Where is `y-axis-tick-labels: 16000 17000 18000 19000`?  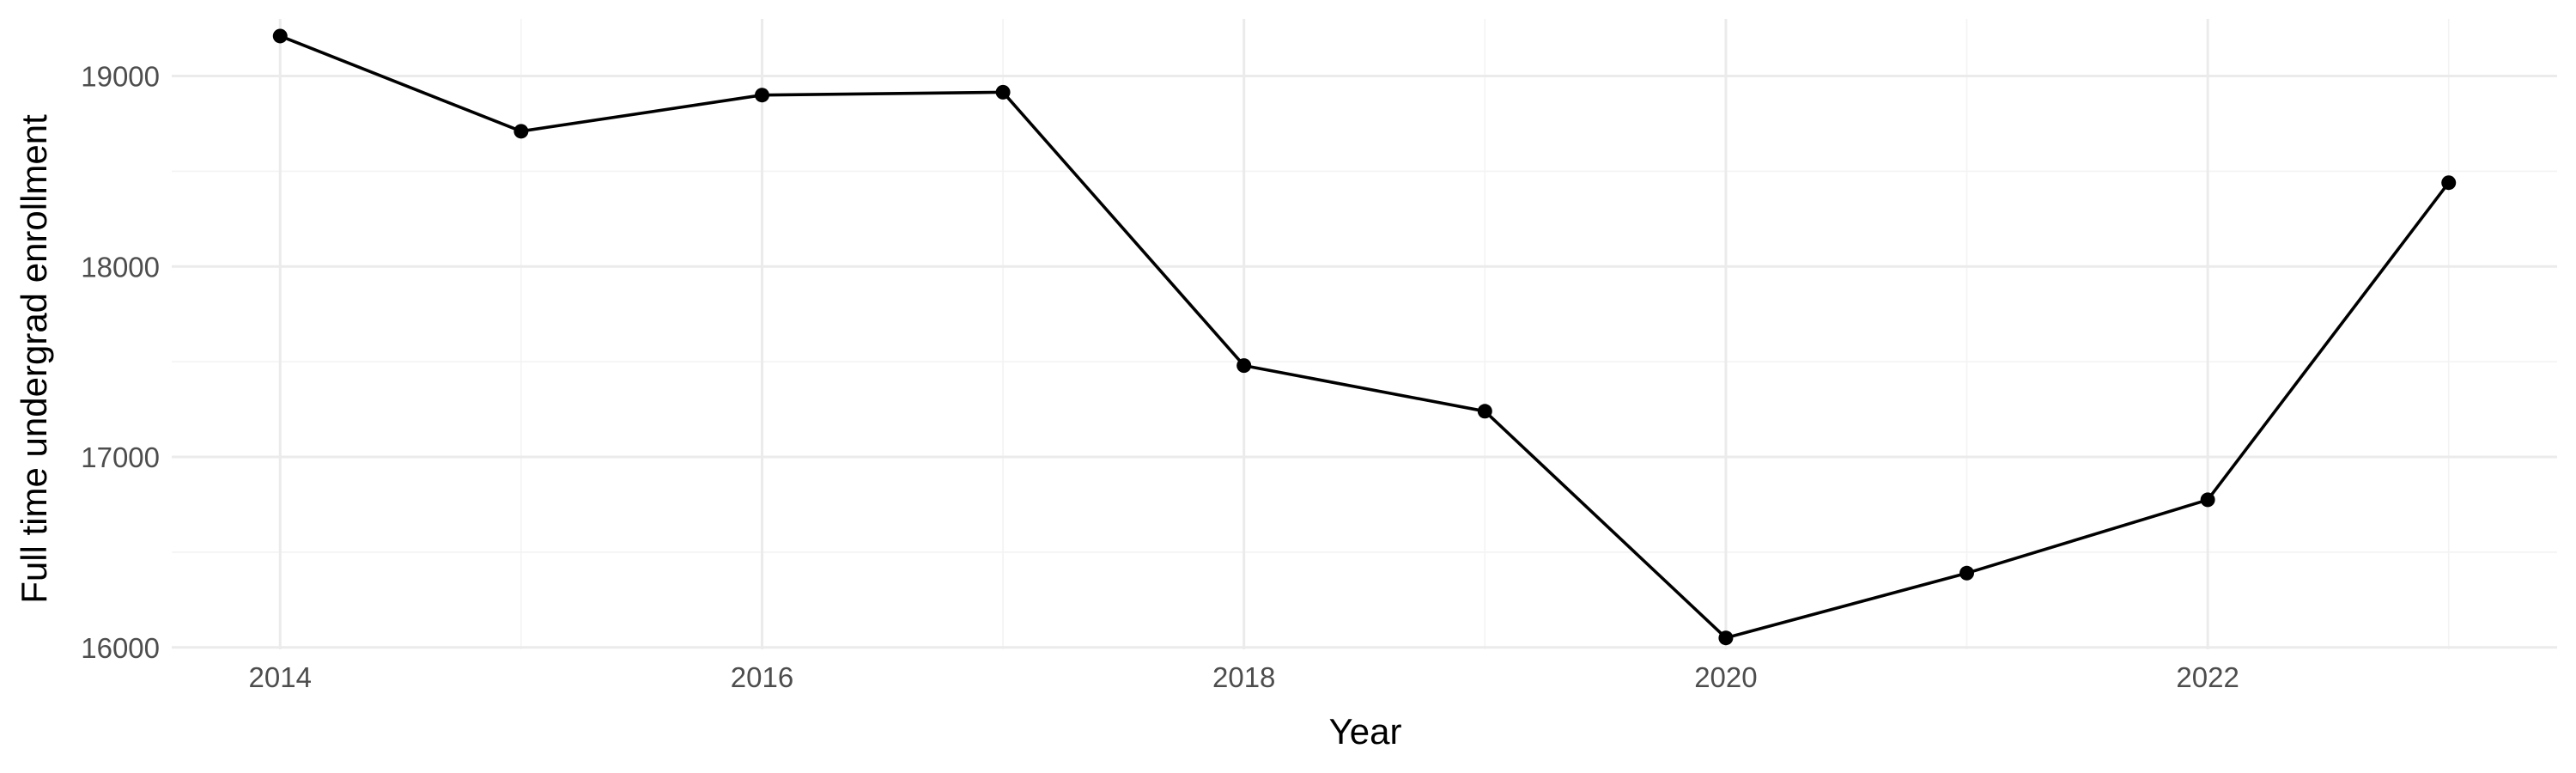 y-axis-tick-labels: 16000 17000 18000 19000 is located at coordinates (121, 362).